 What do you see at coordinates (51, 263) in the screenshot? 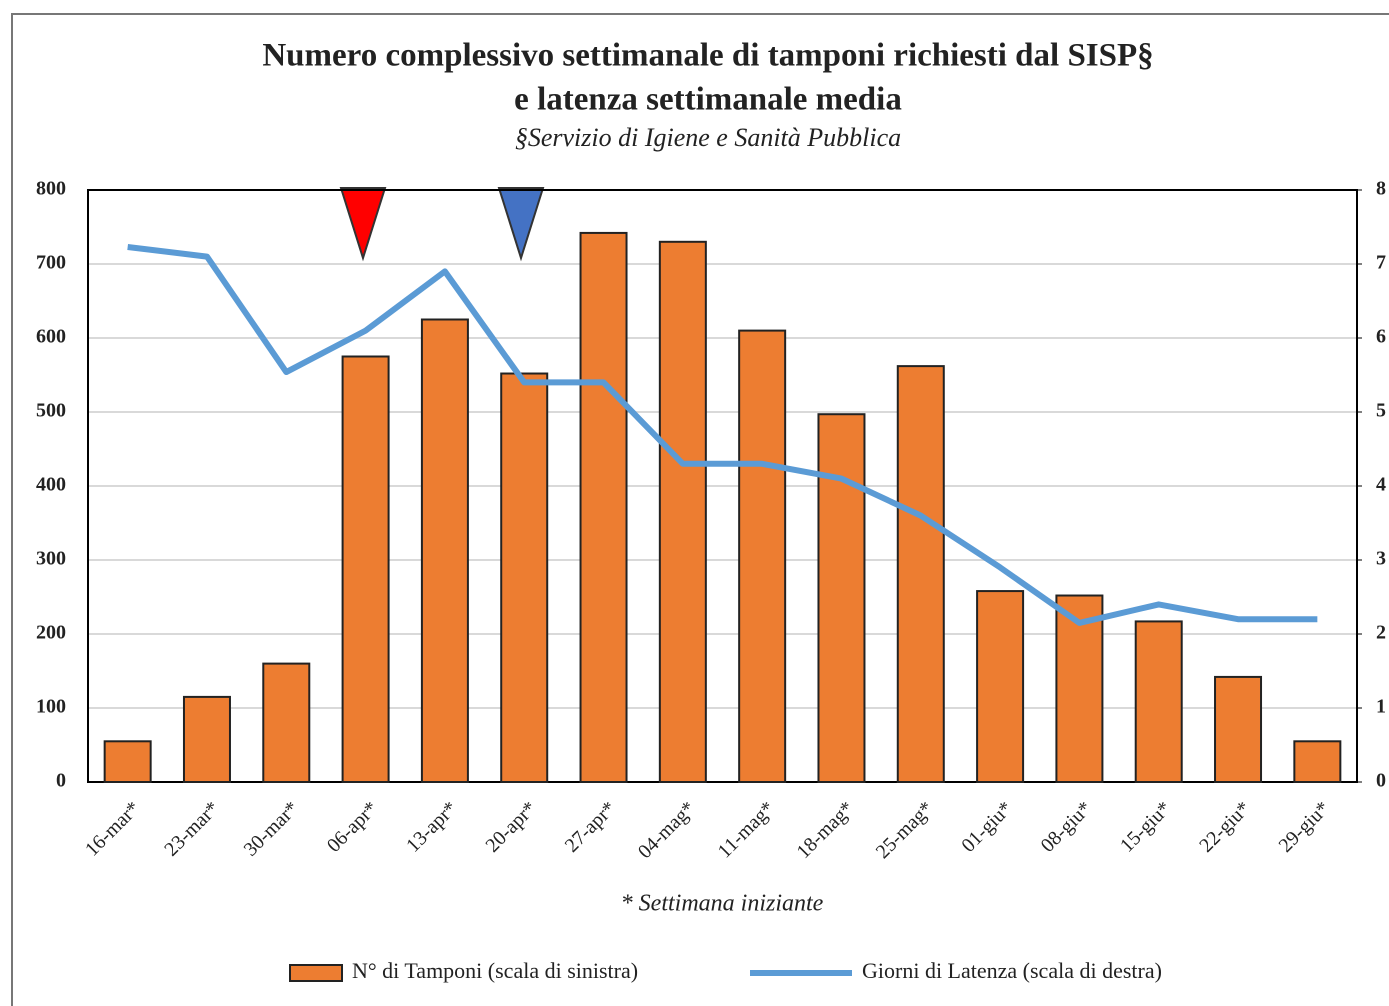
I see `y-tick-label: 700` at bounding box center [51, 263].